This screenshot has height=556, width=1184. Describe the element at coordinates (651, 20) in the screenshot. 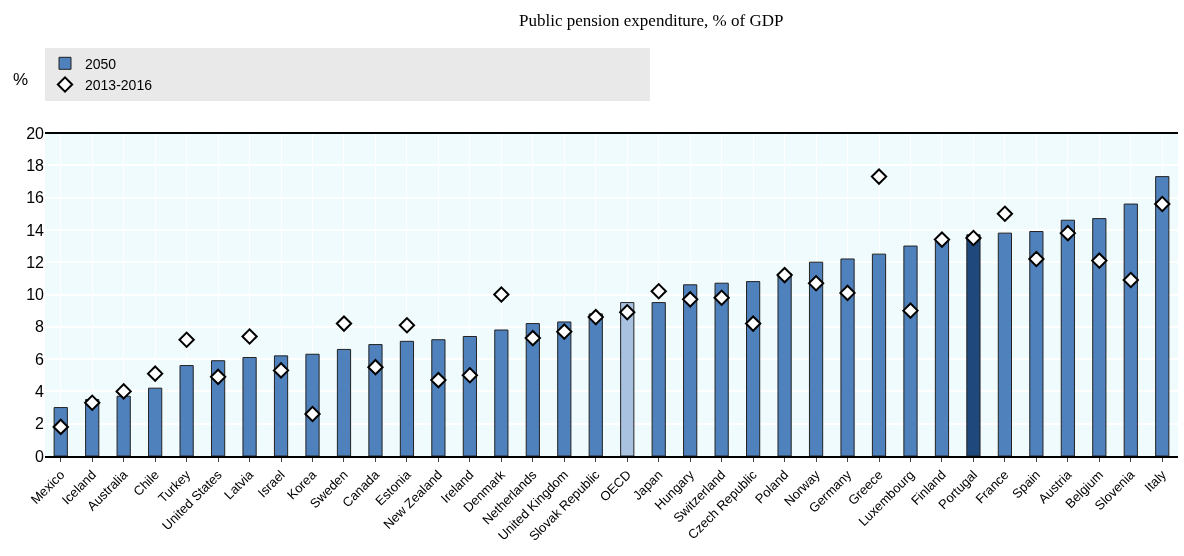

I see `chart-title: Public pension expenditure, % of GDP` at that location.